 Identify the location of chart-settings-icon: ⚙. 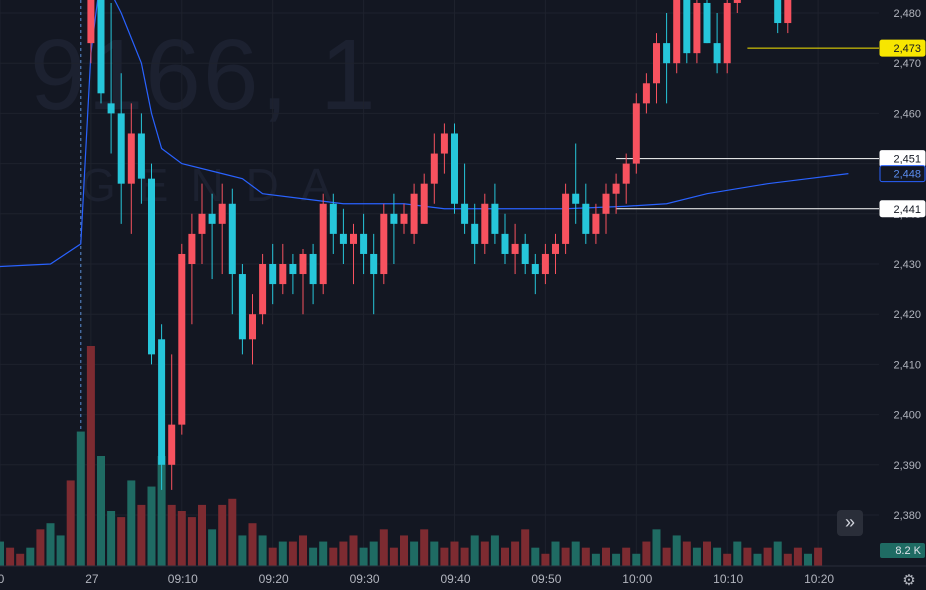
(909, 580).